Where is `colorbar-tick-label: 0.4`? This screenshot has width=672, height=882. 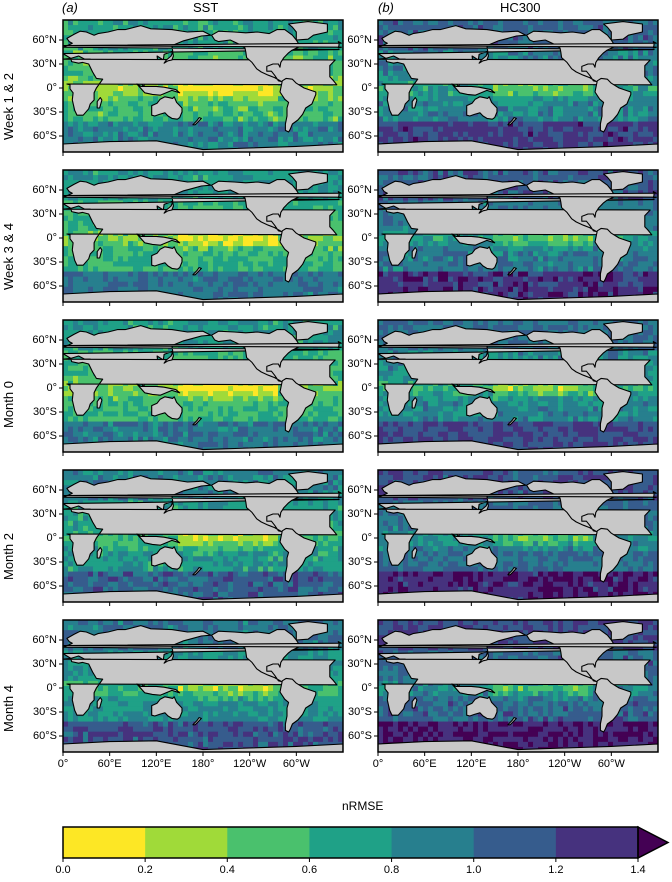 colorbar-tick-label: 0.4 is located at coordinates (227, 870).